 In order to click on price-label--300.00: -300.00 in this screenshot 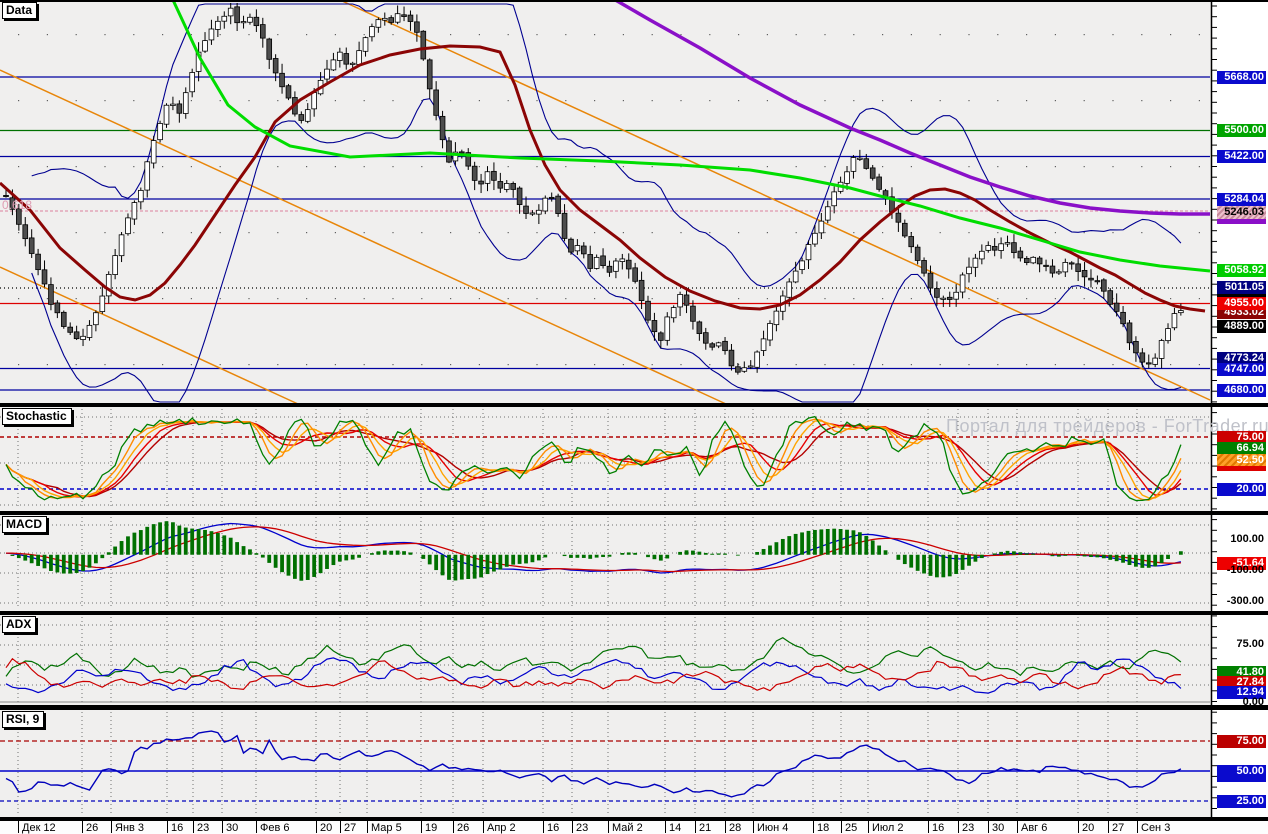, I will do `click(1245, 601)`.